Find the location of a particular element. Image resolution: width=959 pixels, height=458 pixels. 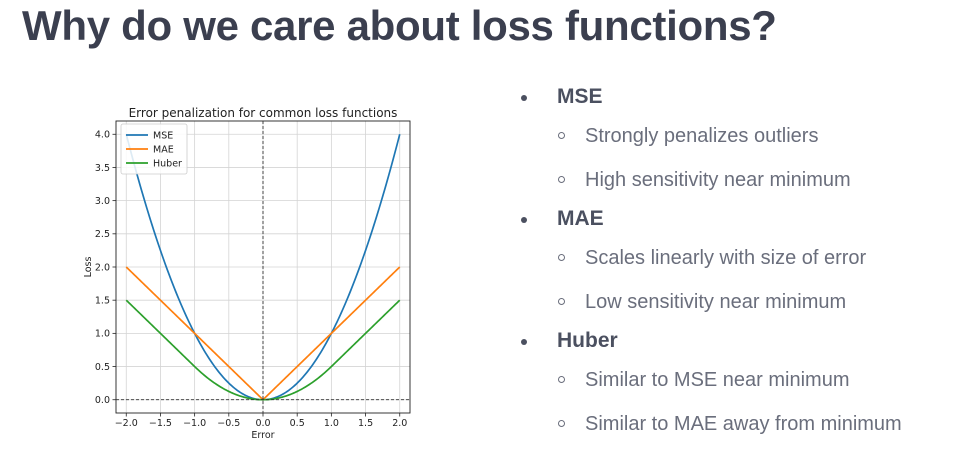

sub-bullet: Similar to MSE near minimum is located at coordinates (736, 380).